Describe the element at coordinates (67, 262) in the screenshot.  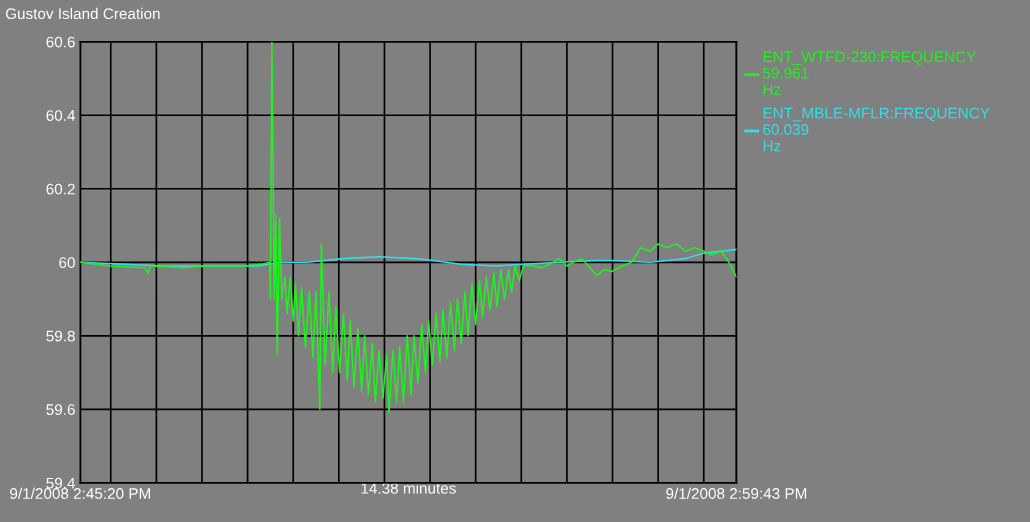
I see `y-tick-label: 60` at that location.